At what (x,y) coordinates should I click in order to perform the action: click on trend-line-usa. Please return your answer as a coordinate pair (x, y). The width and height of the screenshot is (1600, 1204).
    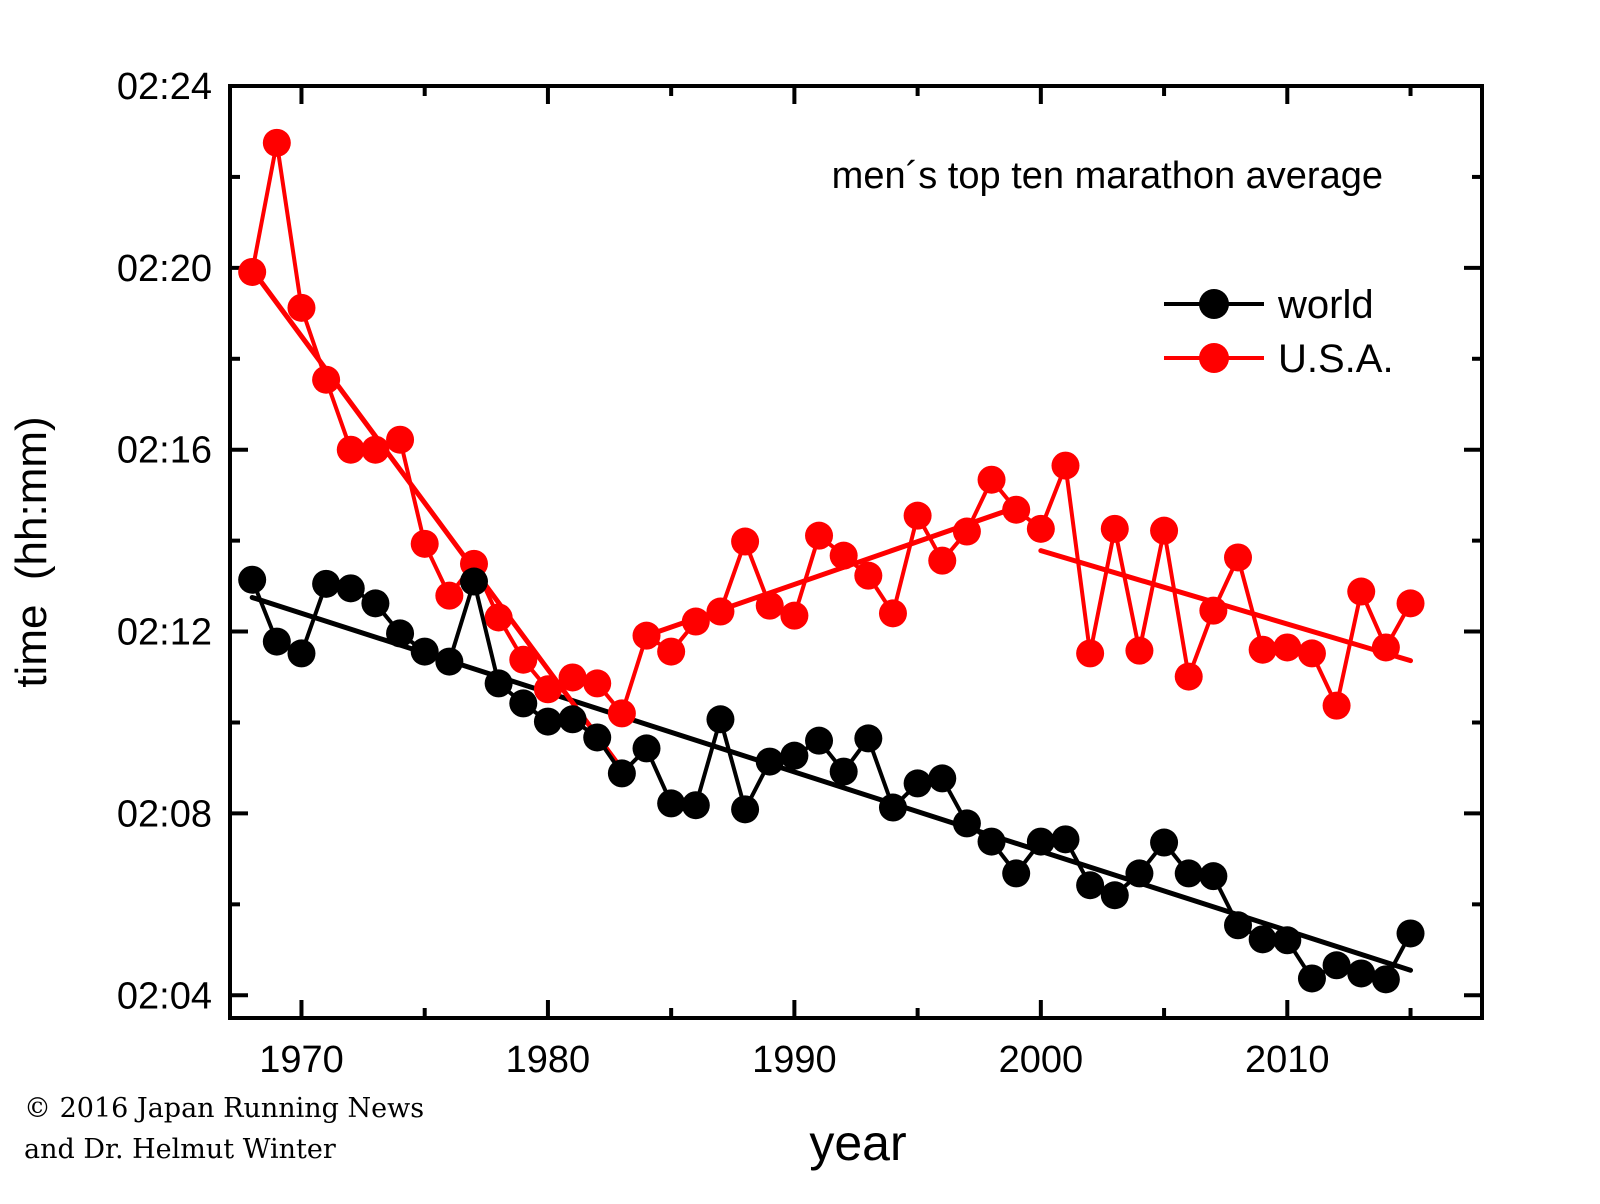
    Looking at the image, I should click on (437, 519).